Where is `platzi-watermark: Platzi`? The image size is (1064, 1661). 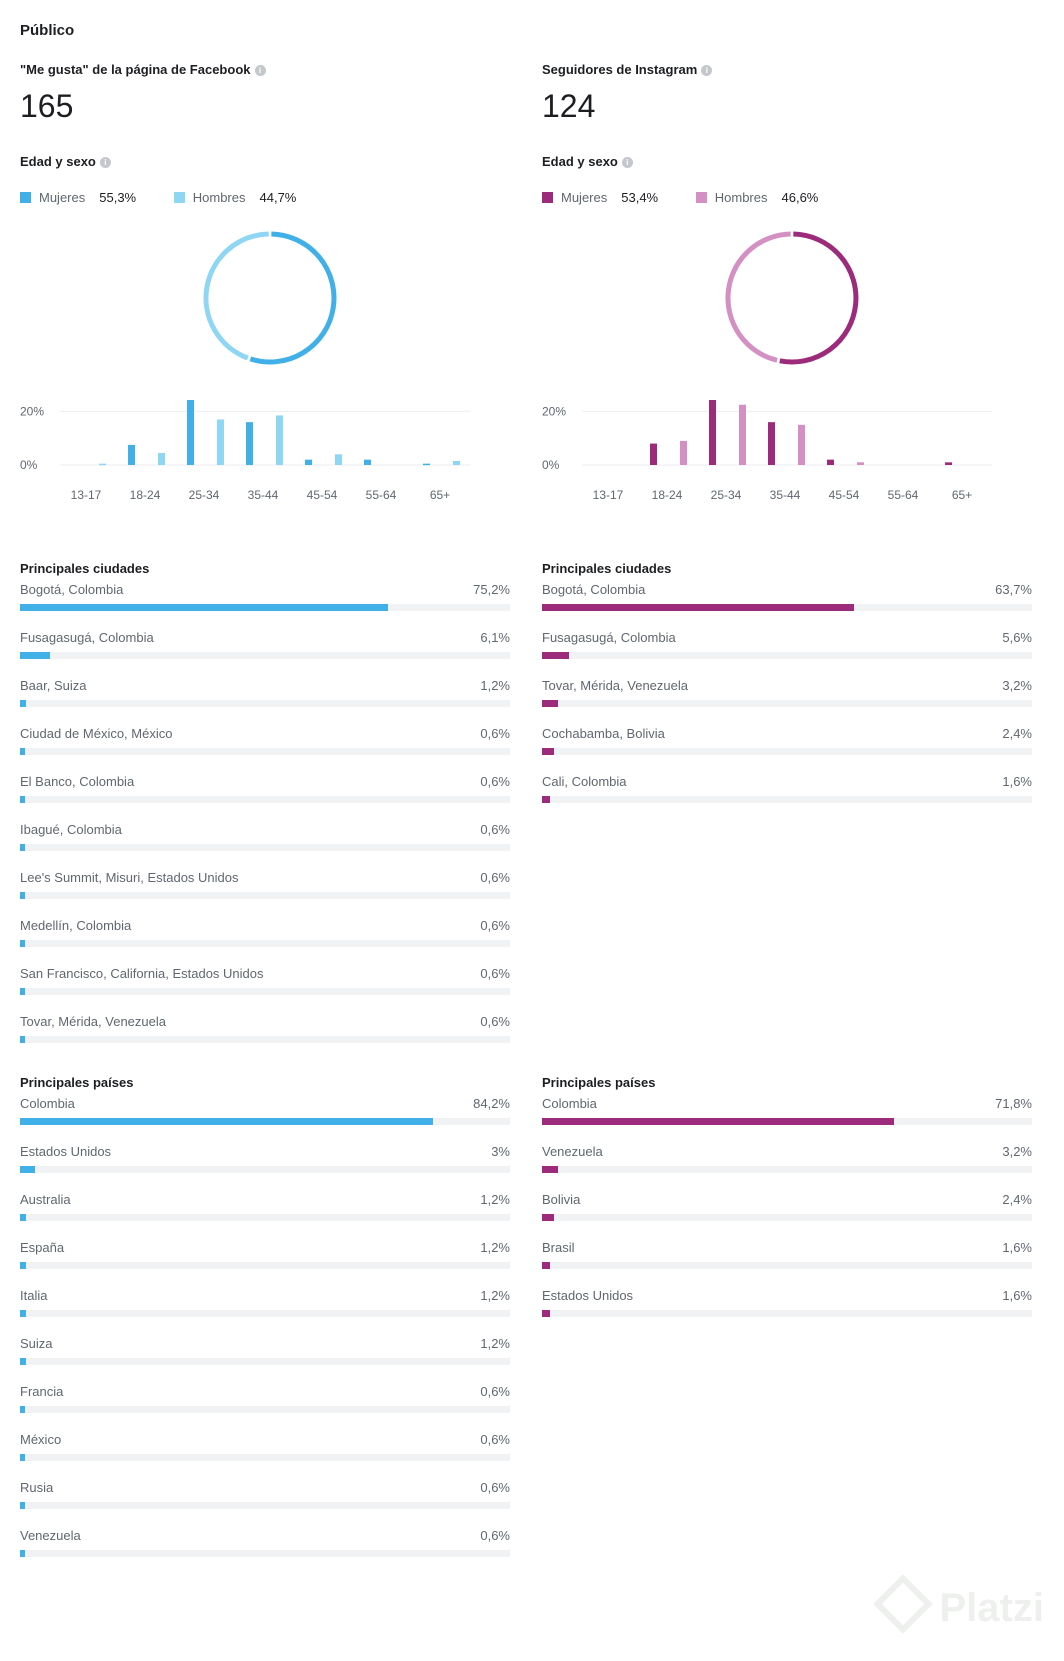
platzi-watermark: Platzi is located at coordinates (958, 1604).